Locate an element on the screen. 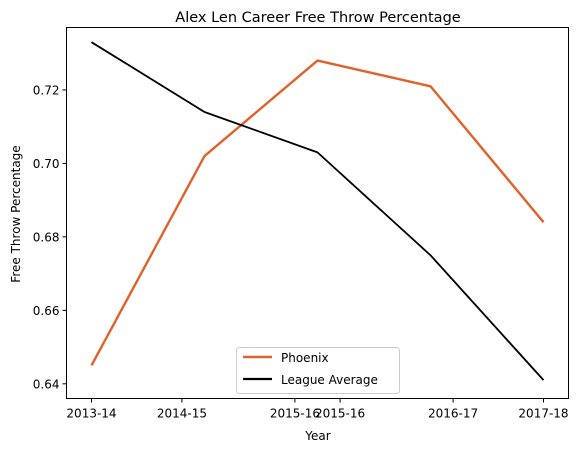 Image resolution: width=582 pixels, height=457 pixels. legend-frame is located at coordinates (318, 370).